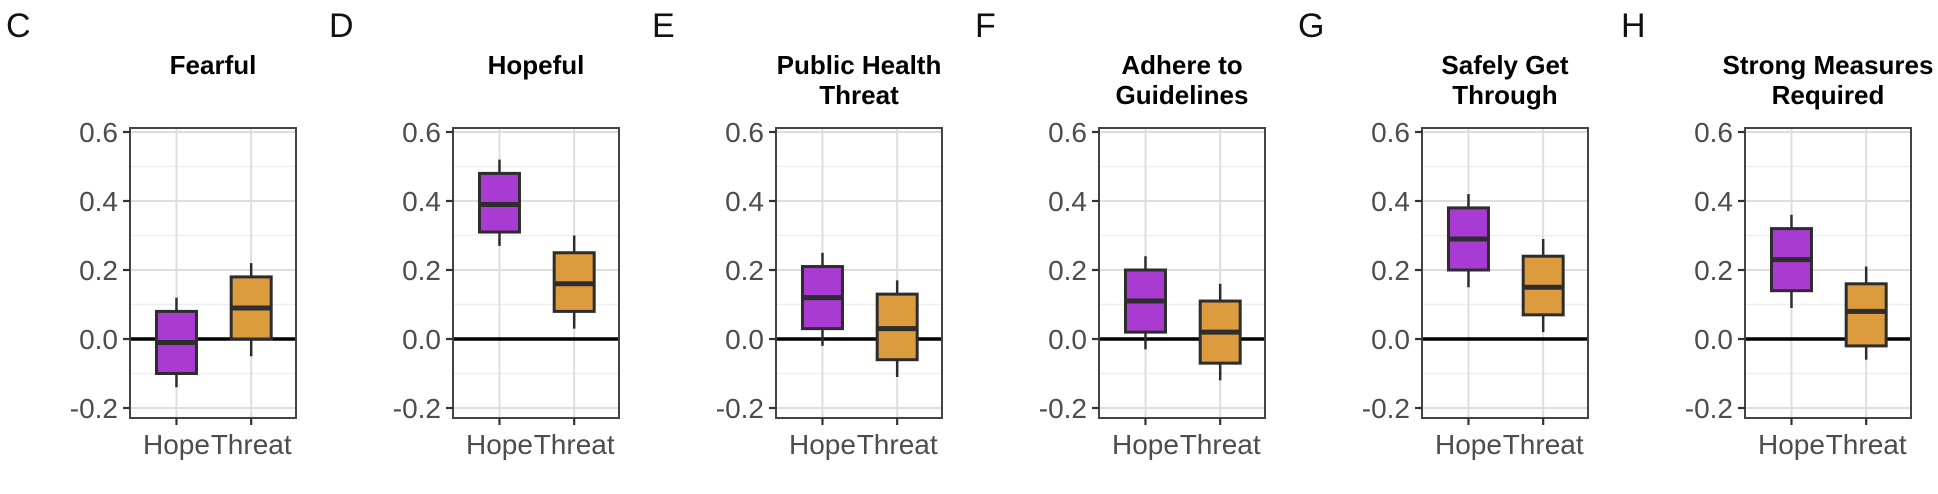 This screenshot has width=1938, height=494. I want to click on panel-title: Strong Measures Required, so click(1823, 80).